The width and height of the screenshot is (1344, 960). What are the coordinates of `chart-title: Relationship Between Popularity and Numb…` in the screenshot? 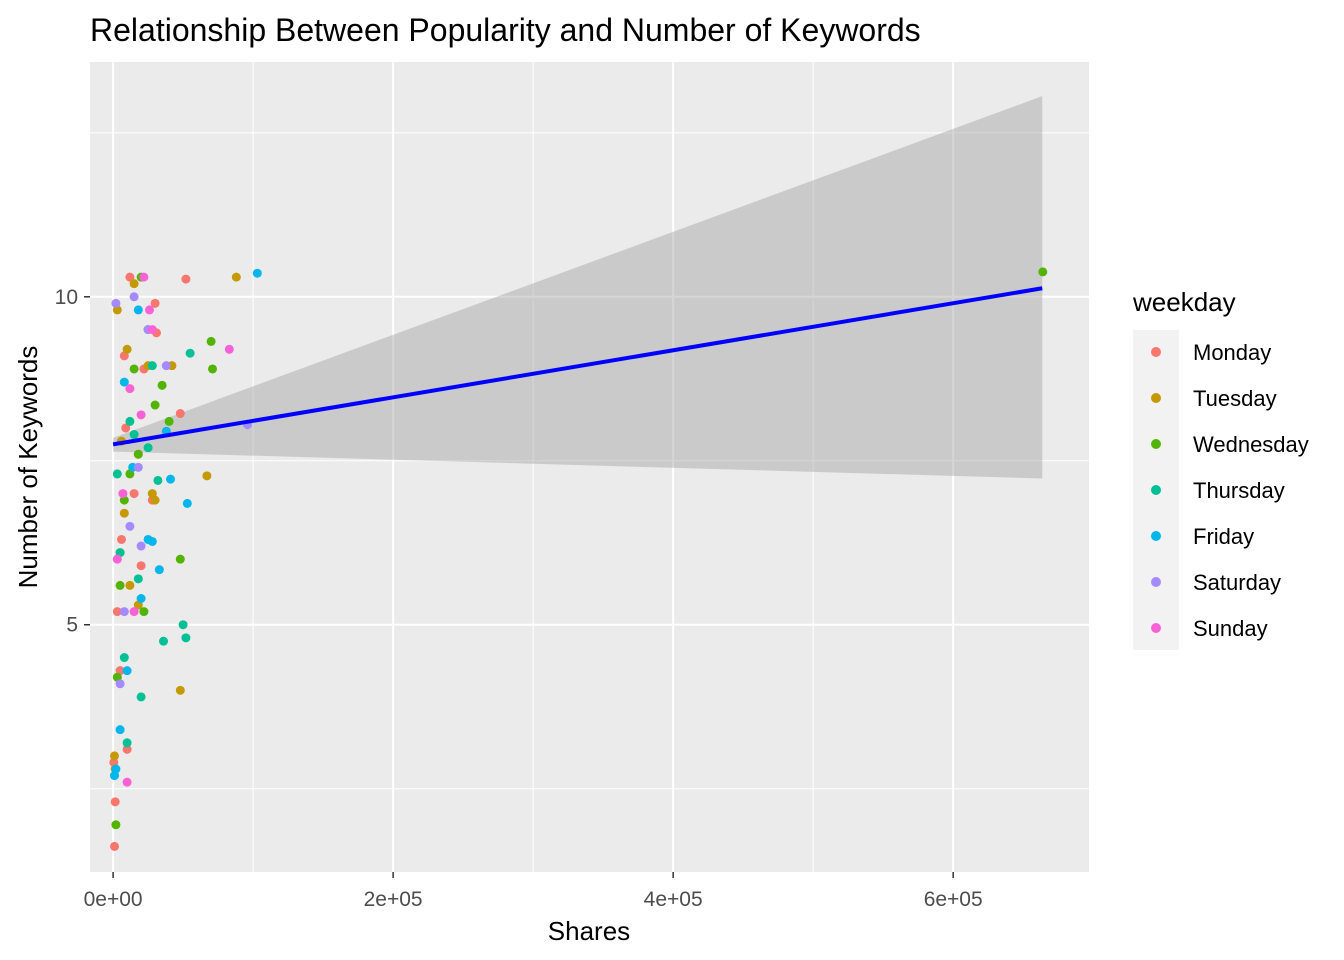 It's located at (505, 30).